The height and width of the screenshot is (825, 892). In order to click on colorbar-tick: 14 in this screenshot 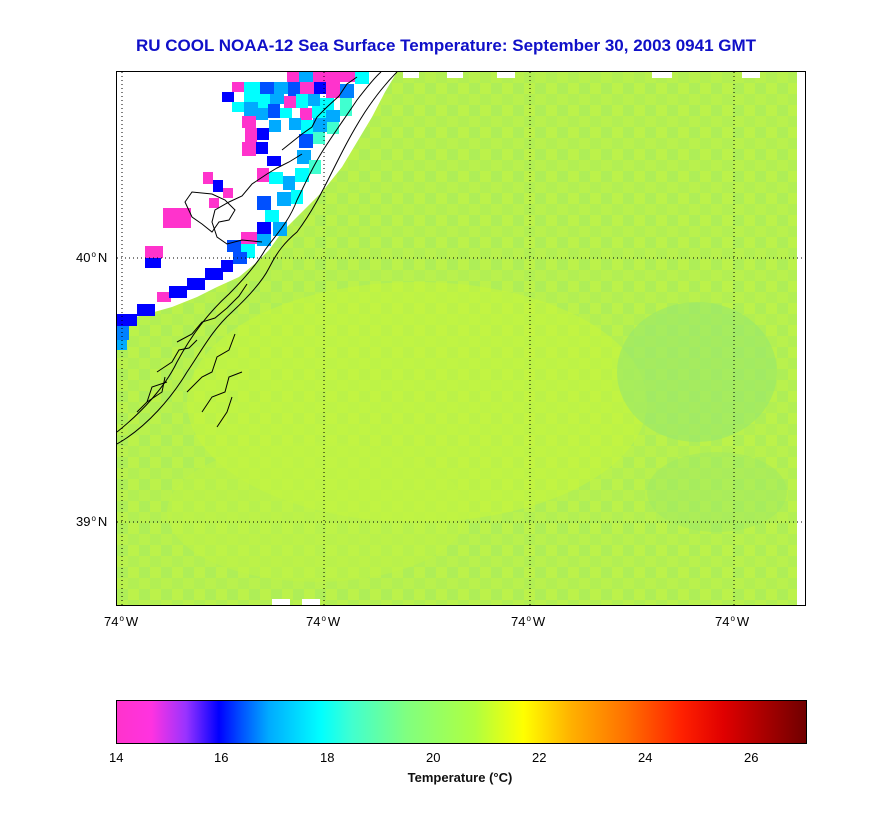, I will do `click(116, 757)`.